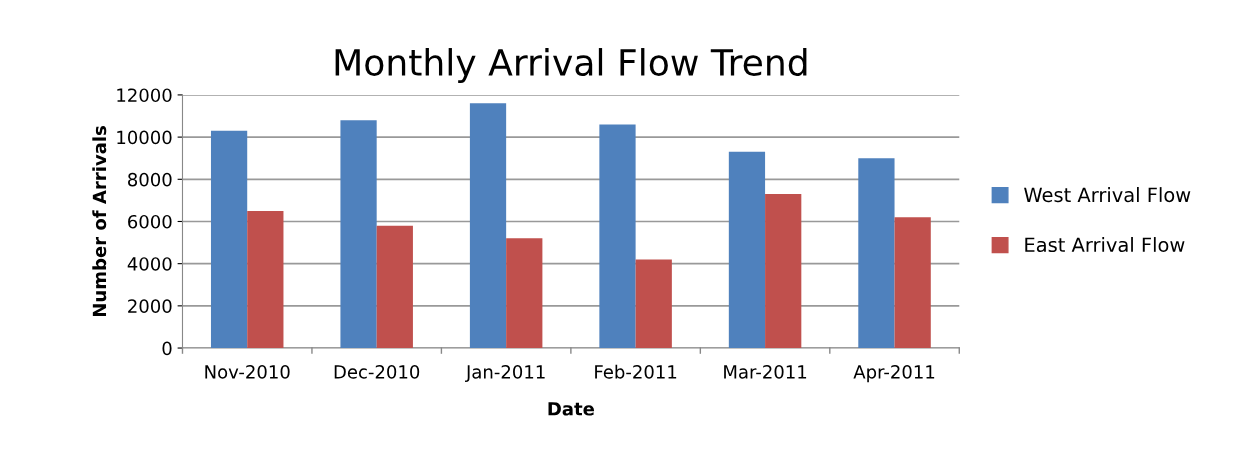 This screenshot has height=452, width=1233. I want to click on x-tick-label: Jan-2011, so click(505, 374).